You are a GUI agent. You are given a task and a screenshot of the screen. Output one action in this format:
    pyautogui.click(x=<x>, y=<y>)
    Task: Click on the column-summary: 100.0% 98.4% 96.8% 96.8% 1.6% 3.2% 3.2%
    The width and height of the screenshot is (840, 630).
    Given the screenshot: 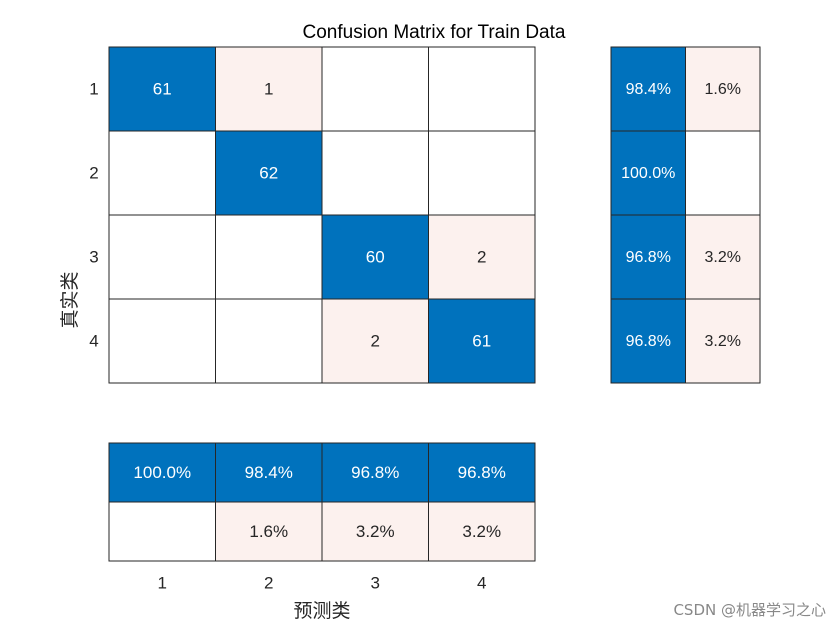 What is the action you would take?
    pyautogui.click(x=322, y=502)
    